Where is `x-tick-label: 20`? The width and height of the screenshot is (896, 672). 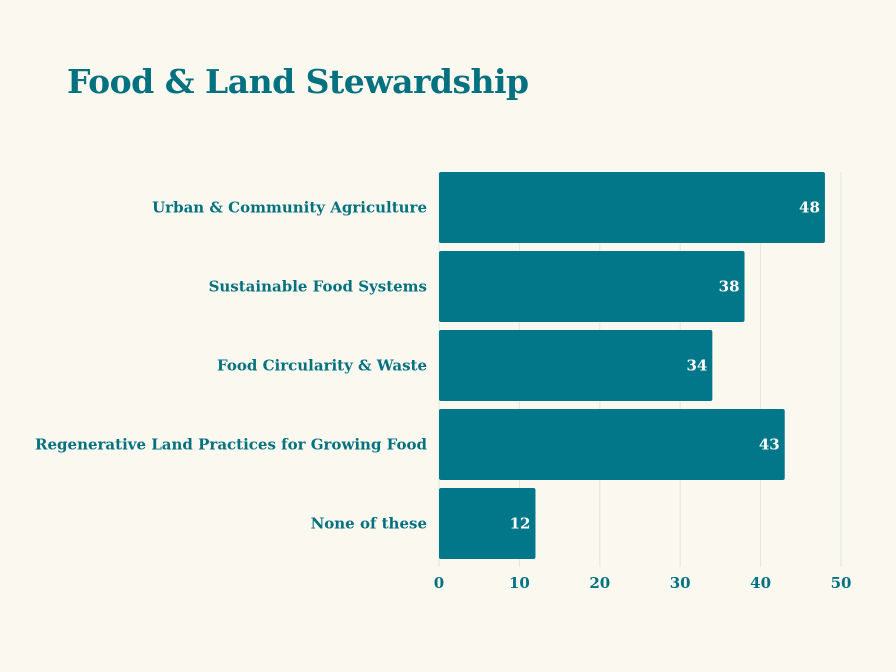 x-tick-label: 20 is located at coordinates (599, 583).